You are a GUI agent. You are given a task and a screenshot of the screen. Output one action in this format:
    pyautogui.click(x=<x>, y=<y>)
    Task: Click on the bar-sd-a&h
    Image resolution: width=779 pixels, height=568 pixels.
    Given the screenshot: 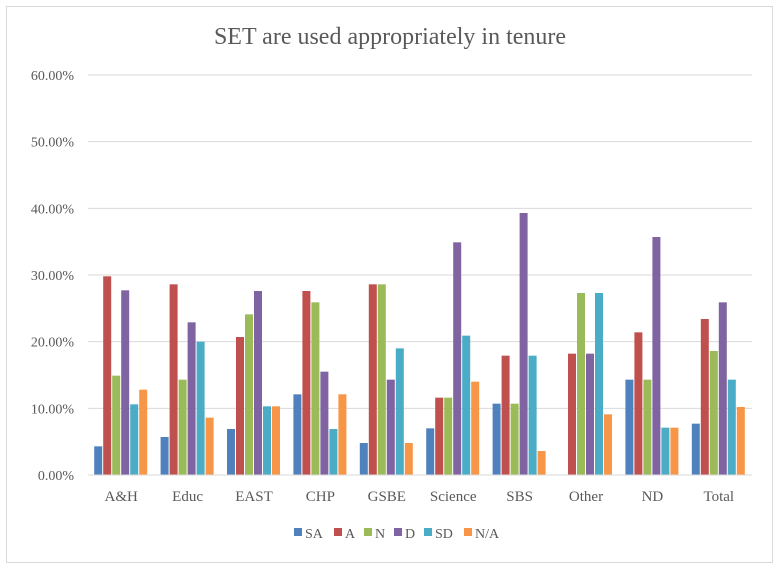 What is the action you would take?
    pyautogui.click(x=134, y=439)
    